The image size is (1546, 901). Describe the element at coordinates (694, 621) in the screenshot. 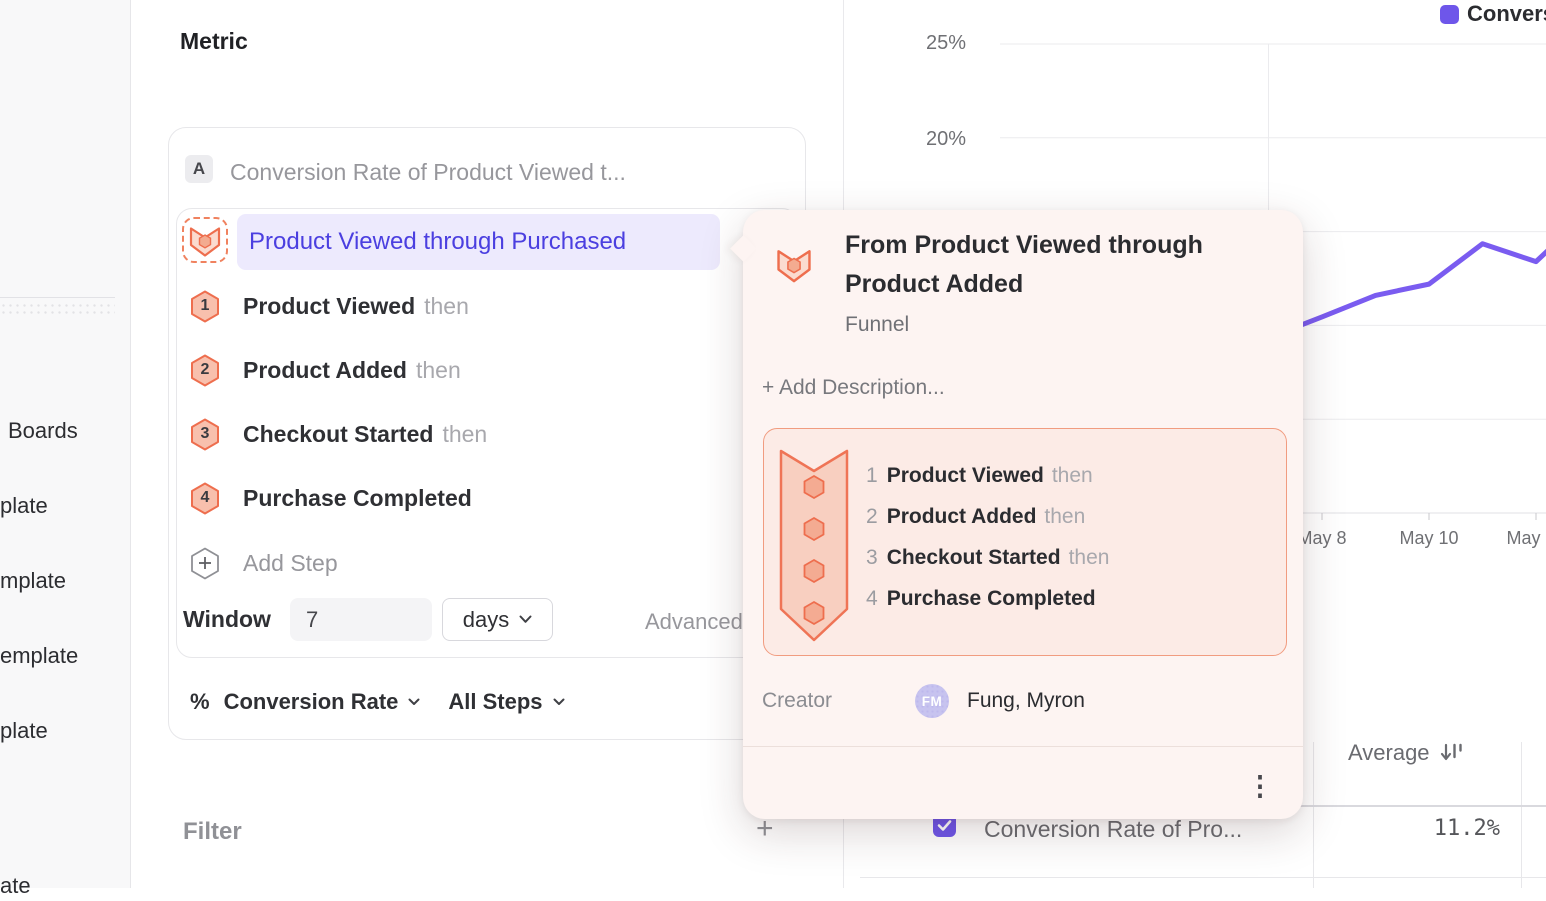

I see `advanced-link: Advanced` at that location.